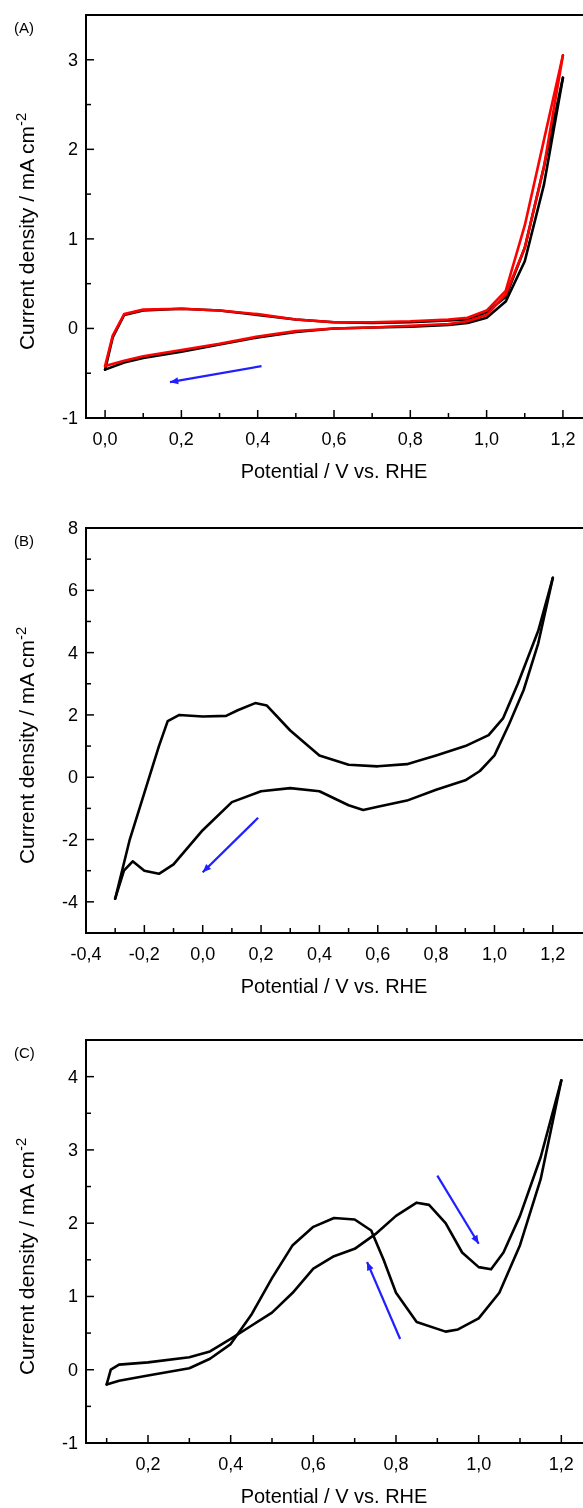  I want to click on y-tick-label: -2, so click(69, 839).